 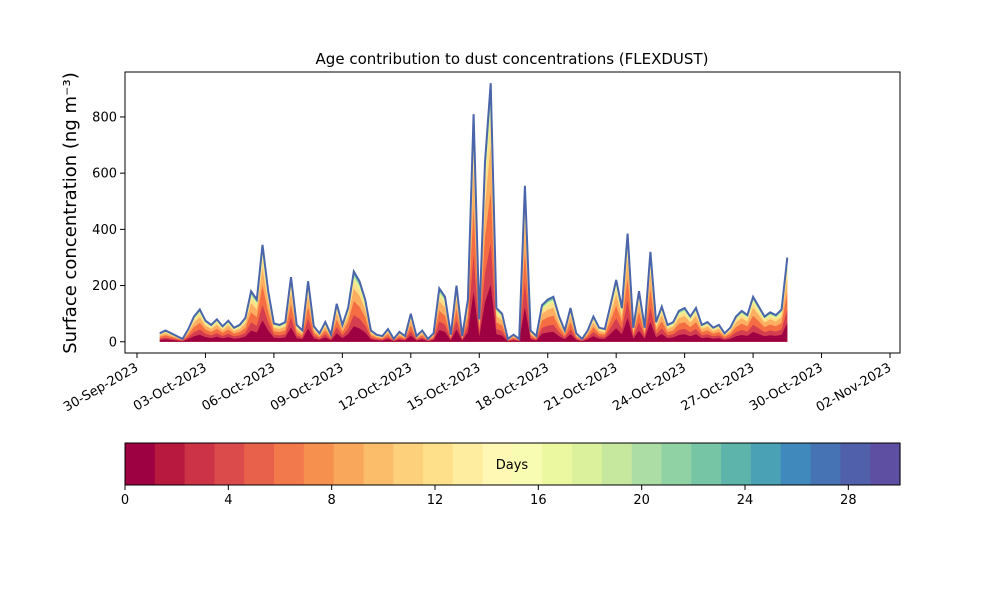 What do you see at coordinates (848, 500) in the screenshot?
I see `colorbar-tick-label: 28` at bounding box center [848, 500].